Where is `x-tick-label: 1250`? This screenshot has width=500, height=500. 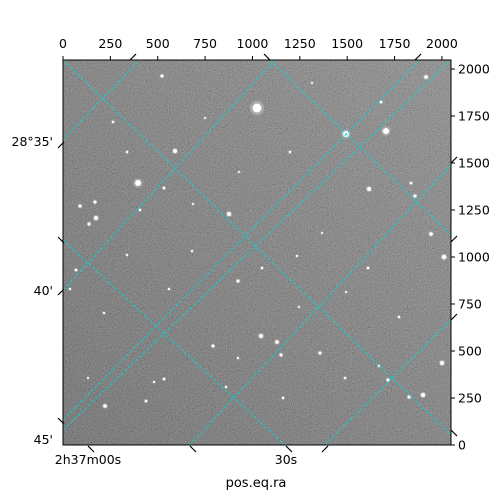
x-tick-label: 1250 is located at coordinates (300, 43).